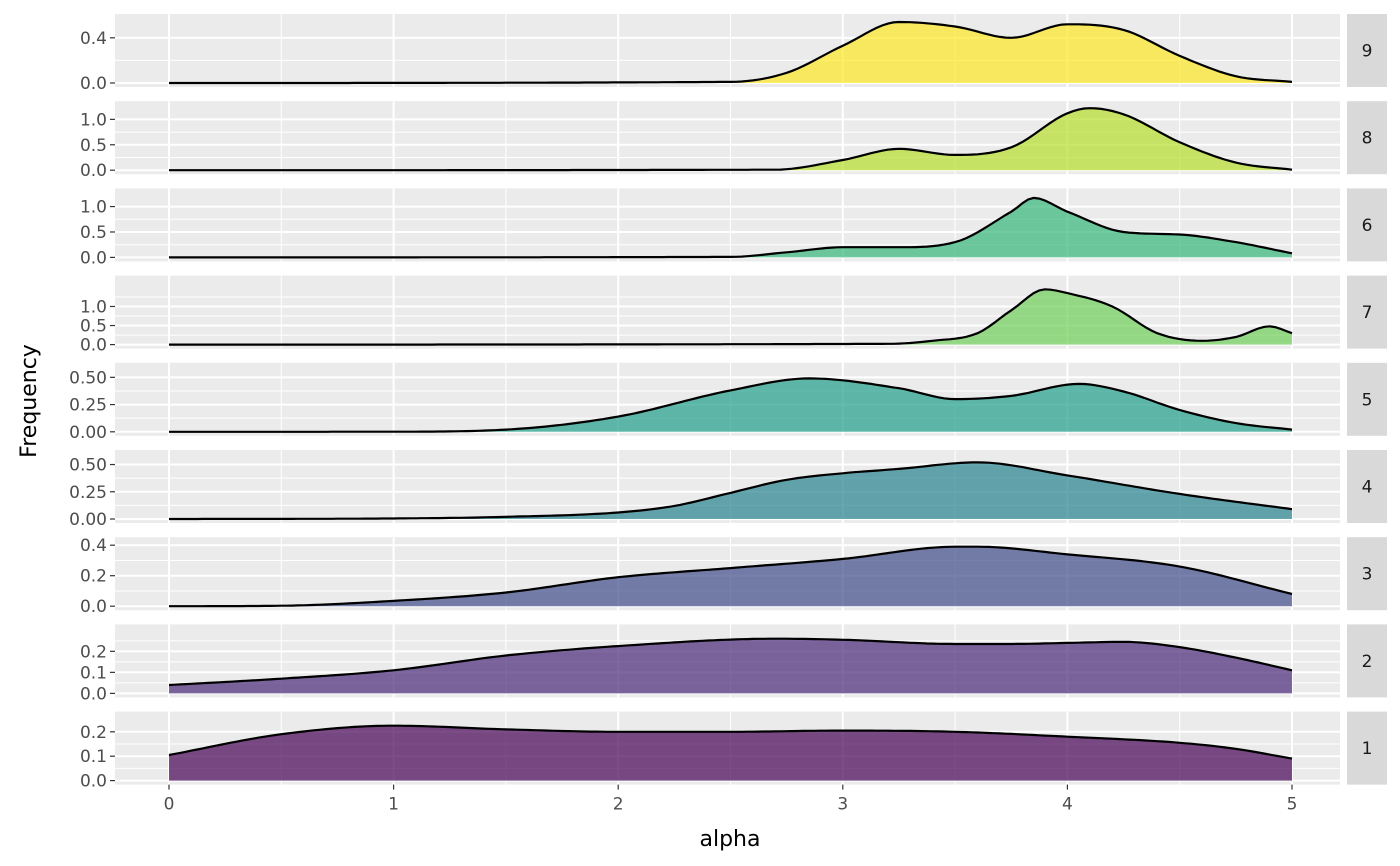 The image size is (1400, 866). I want to click on facet-panel-3: 0.0 0.2 0.4 3, so click(733, 576).